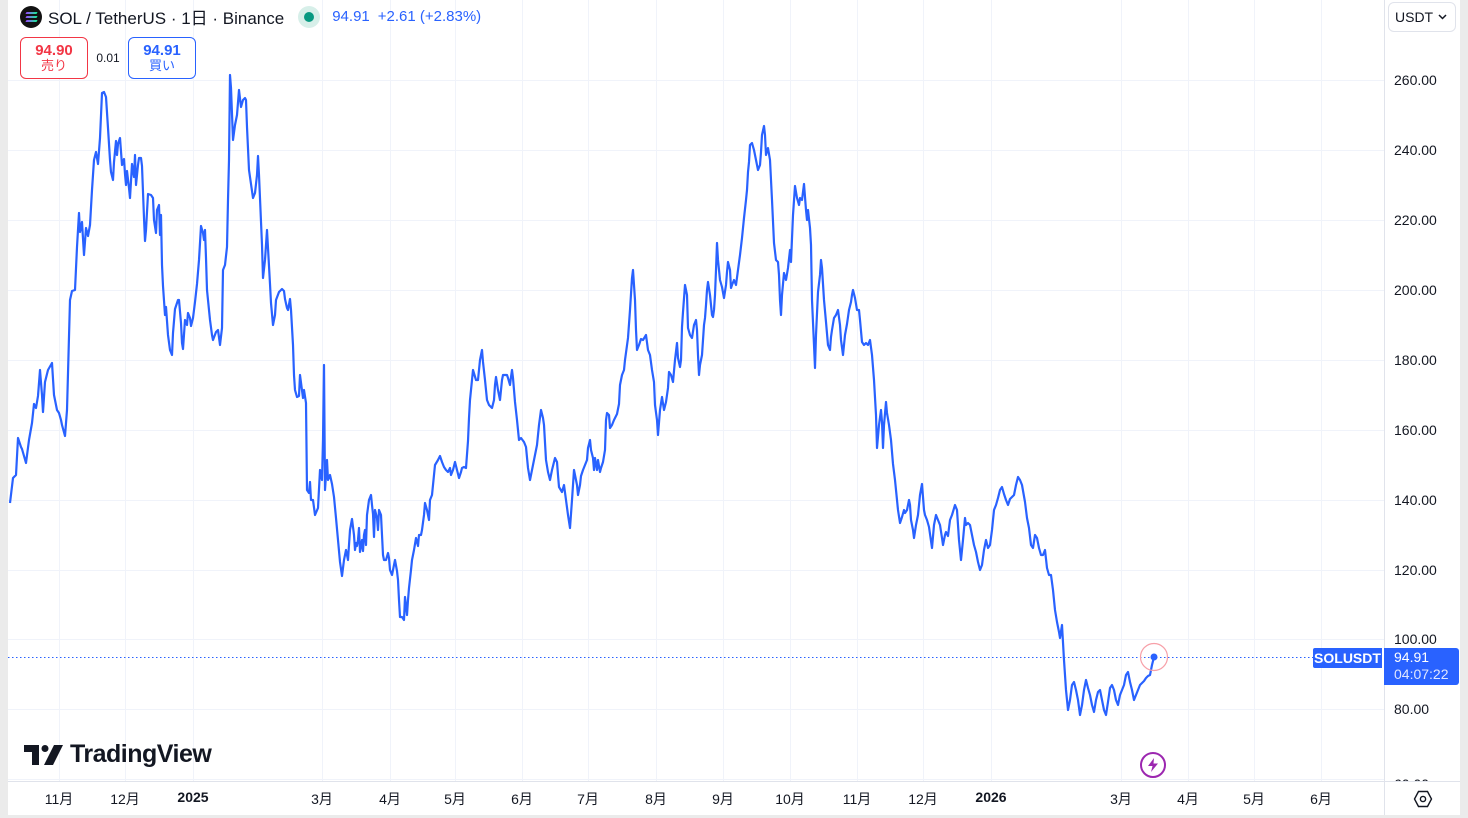  What do you see at coordinates (1415, 500) in the screenshot?
I see `y-tick-label: 140.00` at bounding box center [1415, 500].